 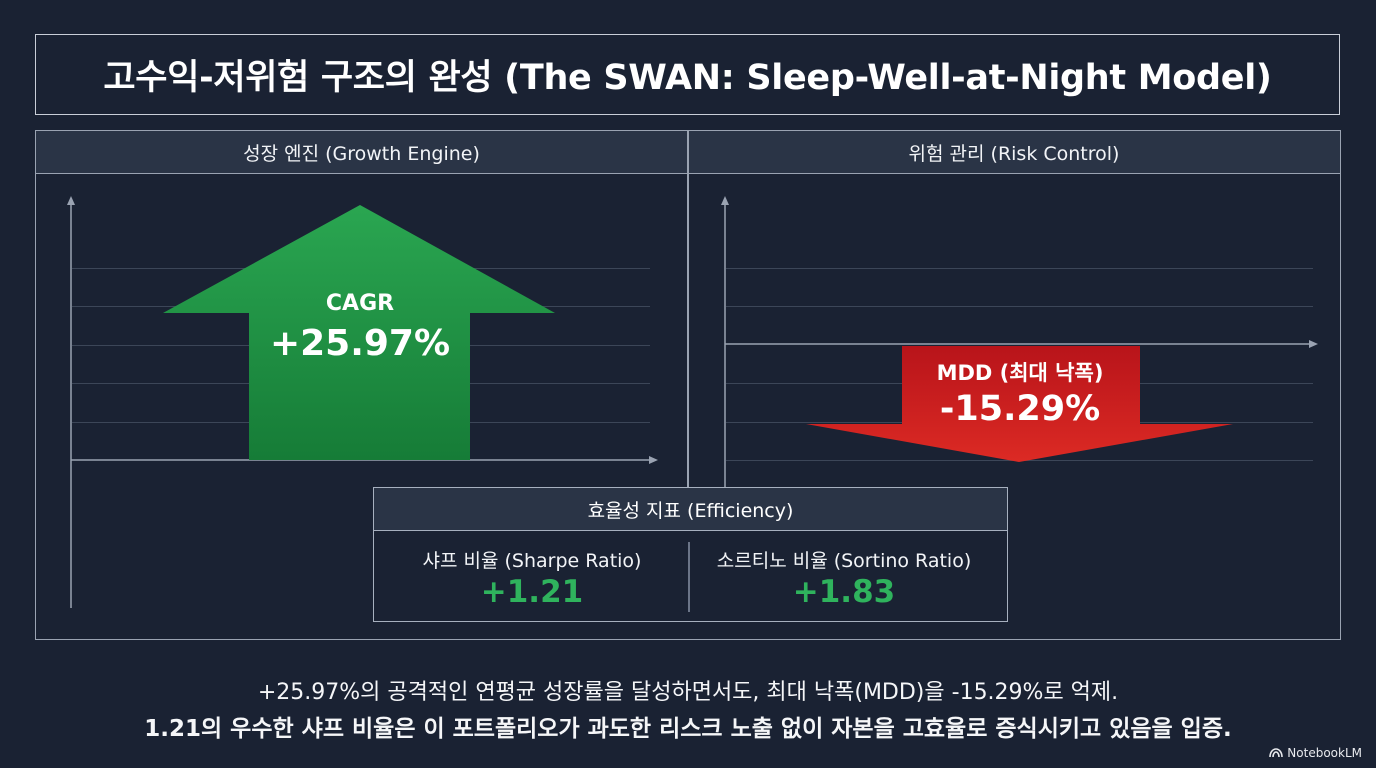 I want to click on cagr-value: +25.97%, so click(x=360, y=343).